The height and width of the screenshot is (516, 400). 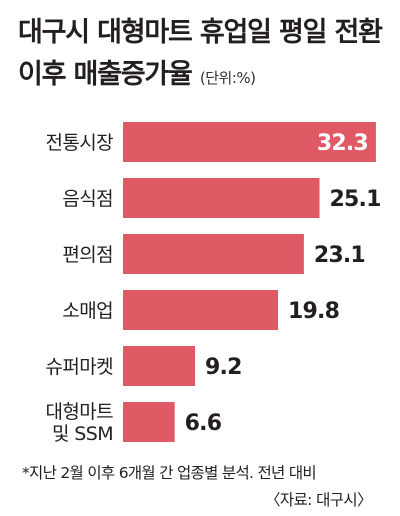 I want to click on value-label-2: 23.1, so click(x=339, y=255).